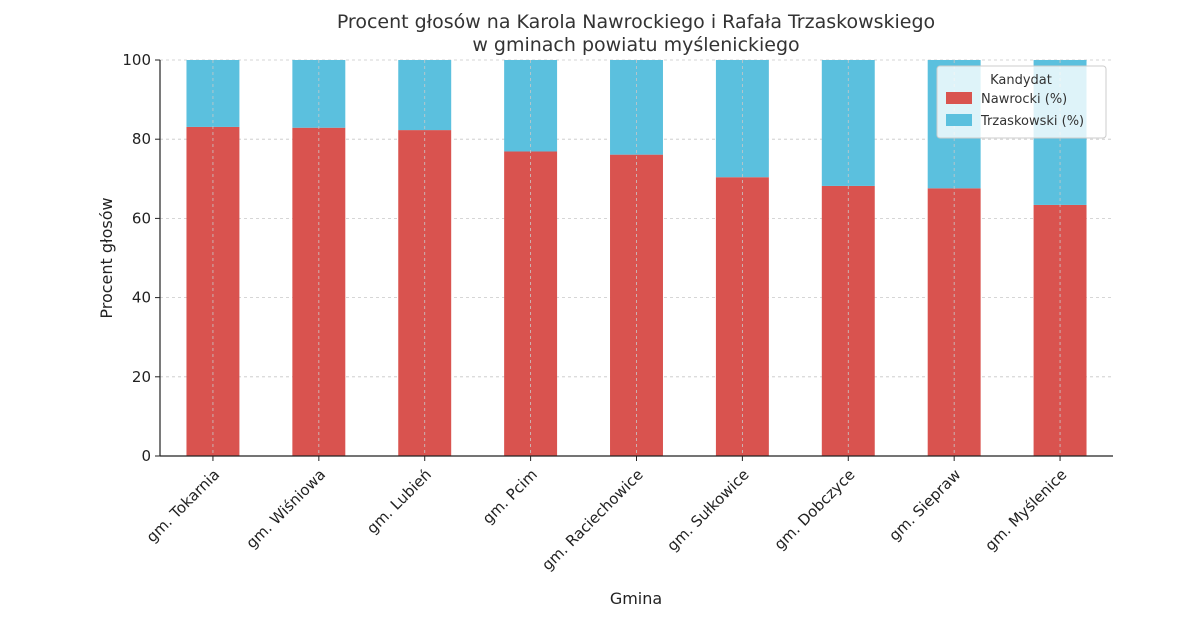 This screenshot has width=1200, height=628. What do you see at coordinates (141, 377) in the screenshot?
I see `y-tick-label: 20` at bounding box center [141, 377].